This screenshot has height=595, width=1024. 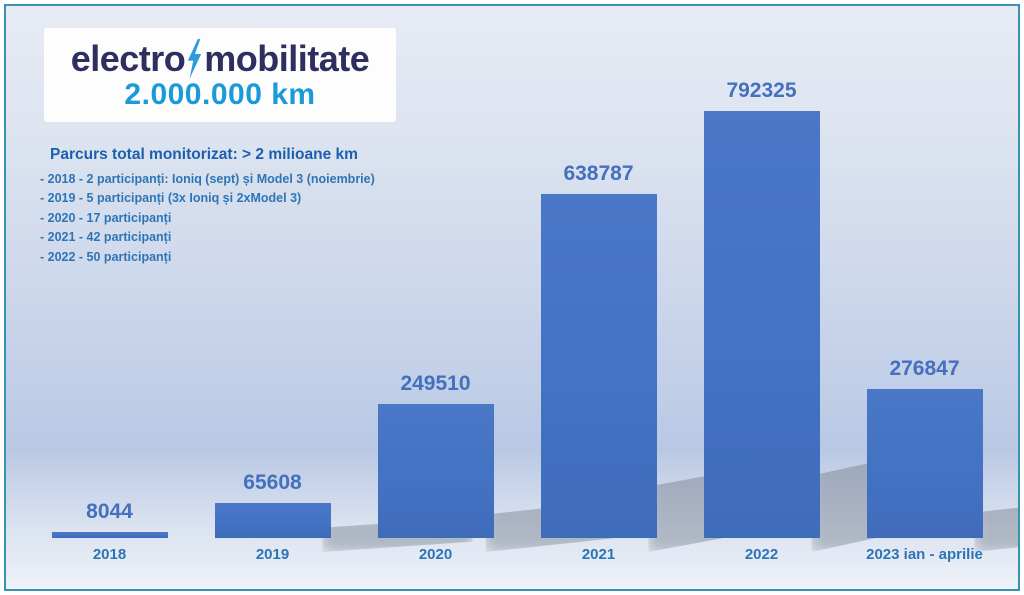 I want to click on bar-value-label: 65608, so click(x=272, y=482).